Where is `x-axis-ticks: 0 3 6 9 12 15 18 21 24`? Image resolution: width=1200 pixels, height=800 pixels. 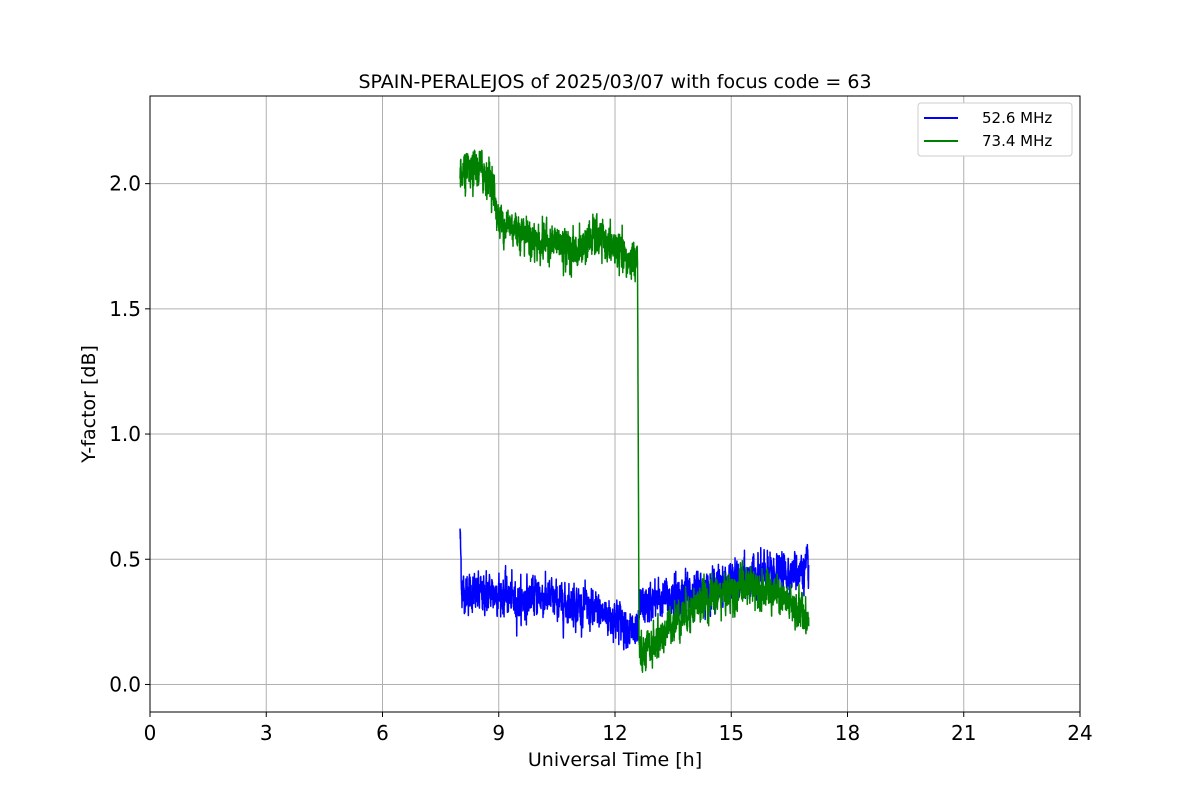
x-axis-ticks: 0 3 6 9 12 15 18 21 24 is located at coordinates (618, 728).